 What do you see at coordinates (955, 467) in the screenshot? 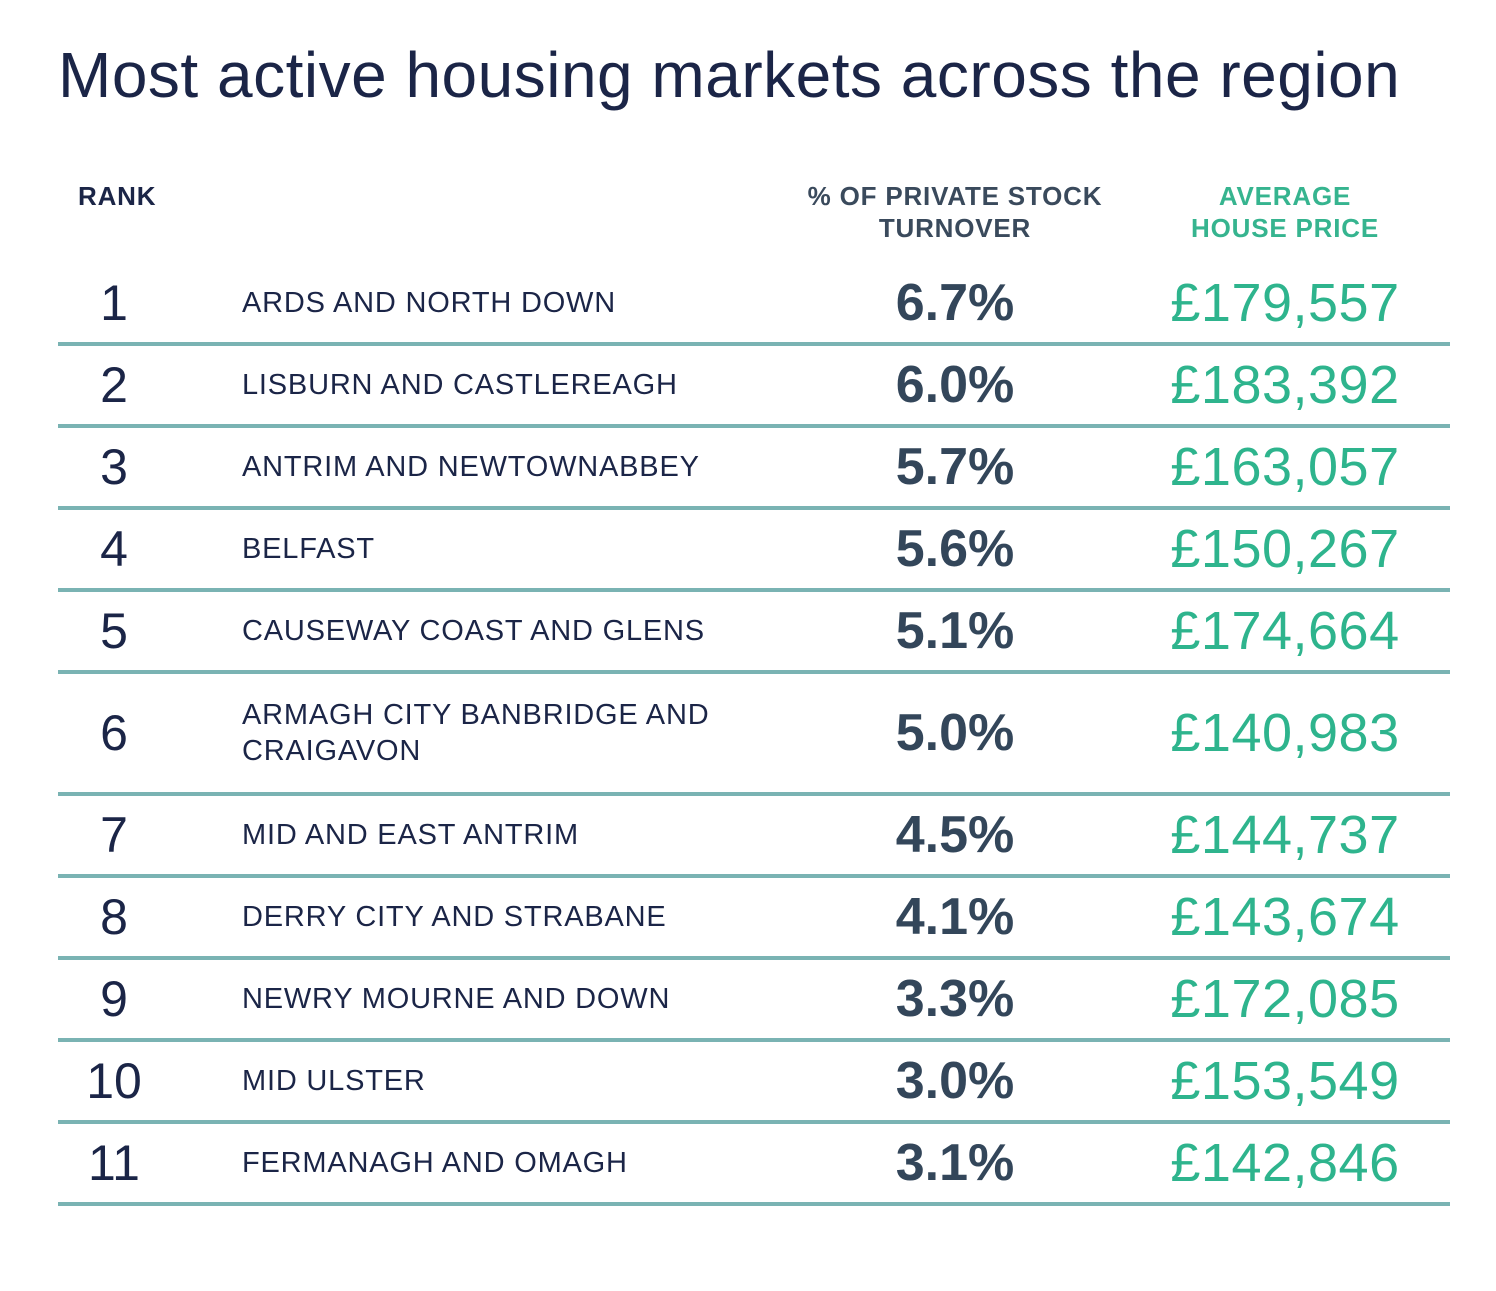
I see `turnover-value: 5.7%` at bounding box center [955, 467].